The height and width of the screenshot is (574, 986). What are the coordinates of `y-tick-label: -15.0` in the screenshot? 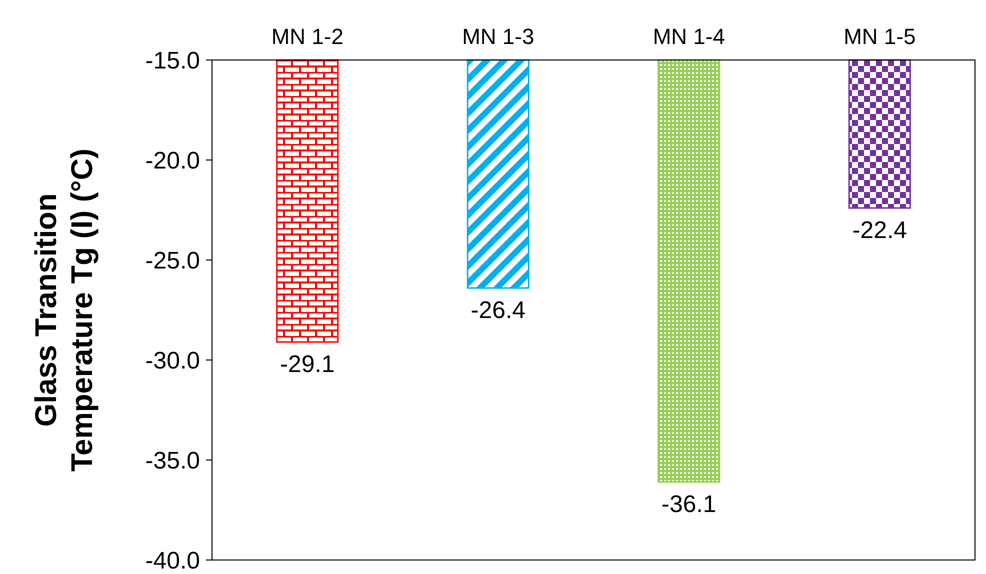 It's located at (172, 60).